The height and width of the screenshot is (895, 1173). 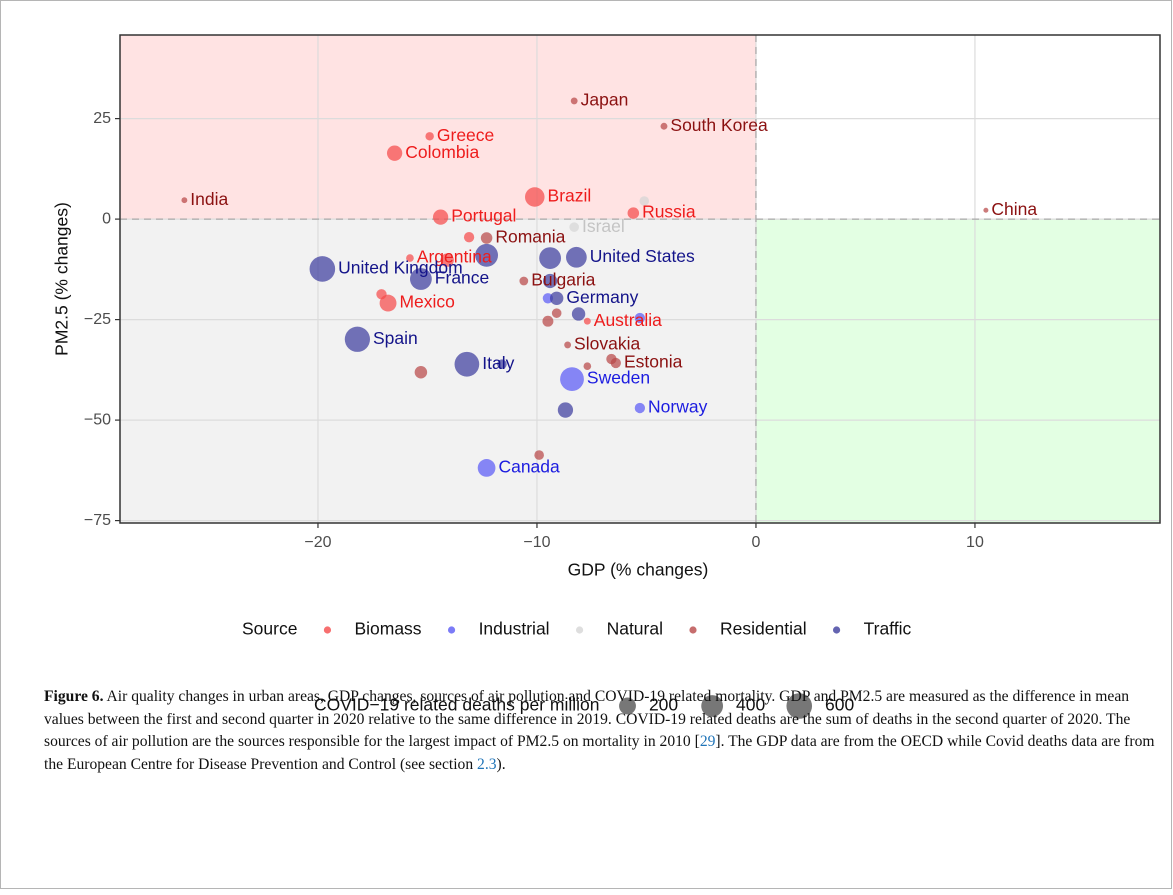 What do you see at coordinates (669, 212) in the screenshot?
I see `point-label: Russia` at bounding box center [669, 212].